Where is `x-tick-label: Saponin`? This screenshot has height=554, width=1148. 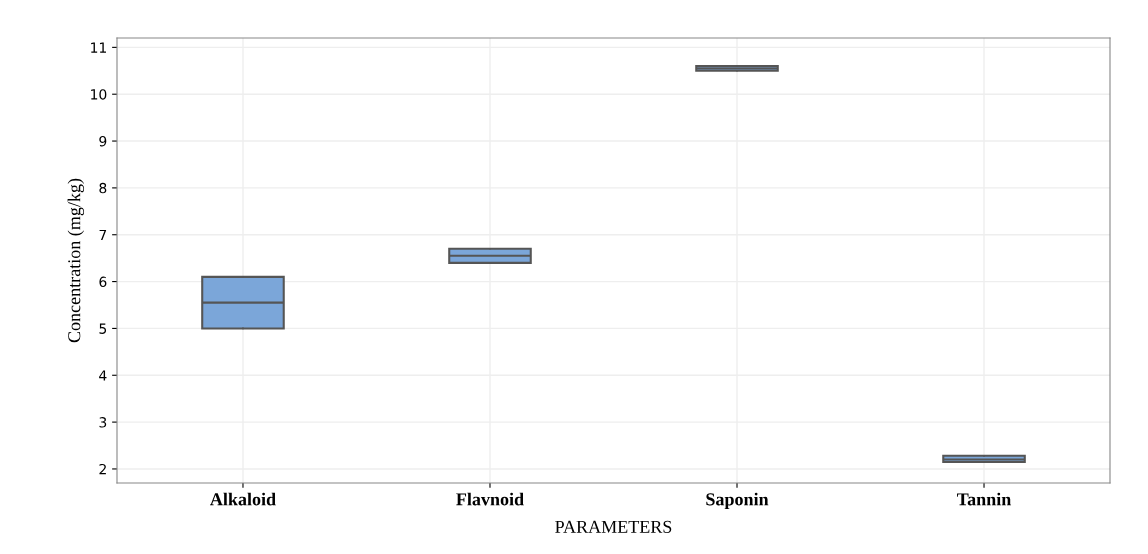 x-tick-label: Saponin is located at coordinates (737, 501).